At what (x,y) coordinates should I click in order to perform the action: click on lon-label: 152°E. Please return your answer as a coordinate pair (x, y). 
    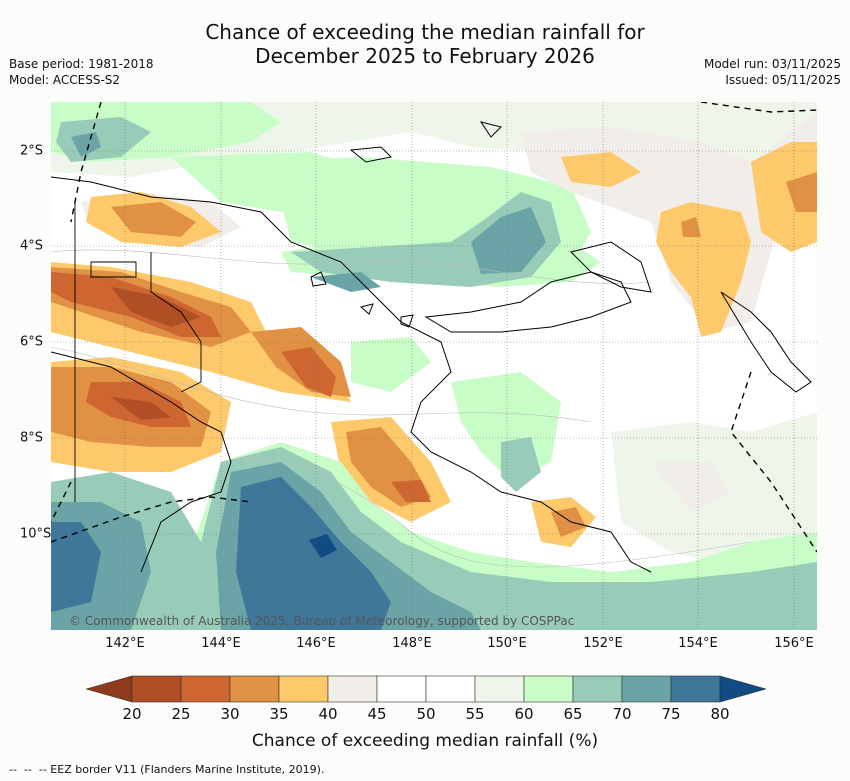
    Looking at the image, I should click on (603, 643).